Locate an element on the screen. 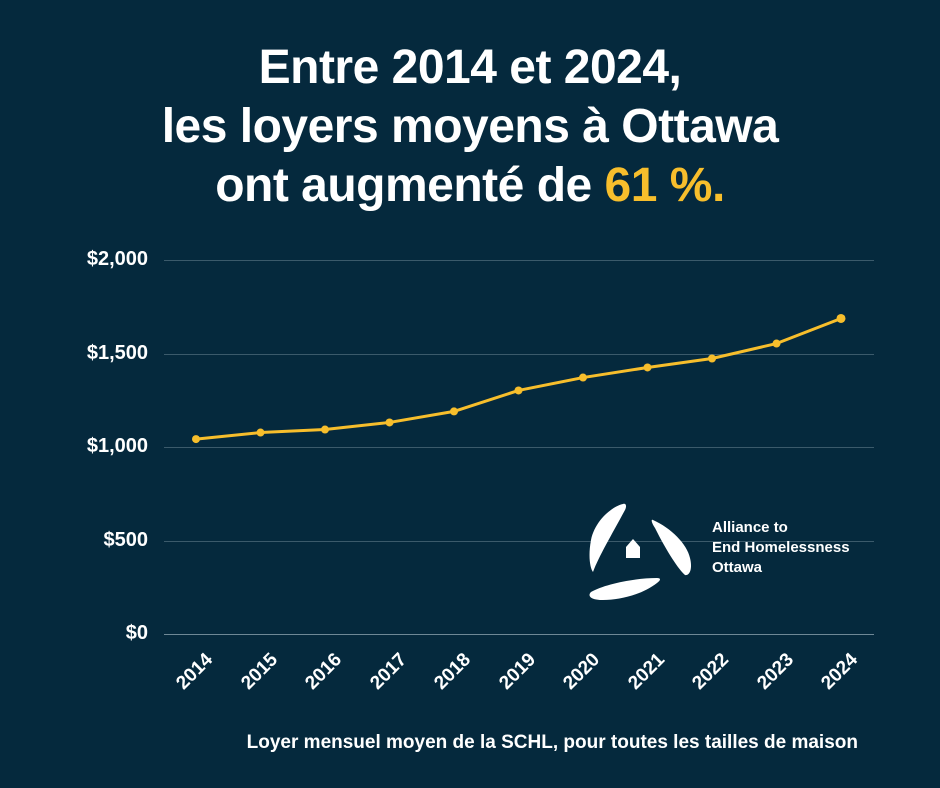 The width and height of the screenshot is (940, 788). y-tick-label: $0 is located at coordinates (136, 633).